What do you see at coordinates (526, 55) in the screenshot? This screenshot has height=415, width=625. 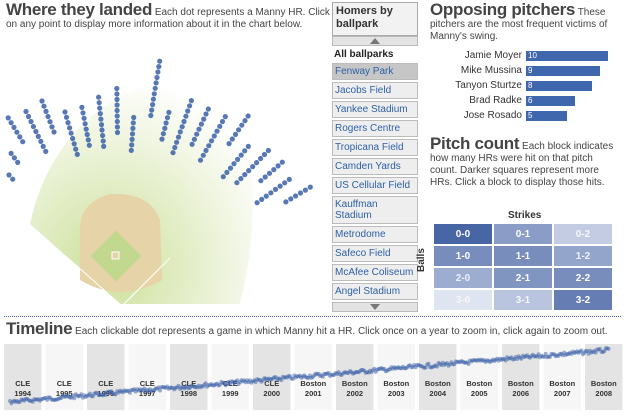 I see `pitcher-row: Jamie Moyer 10` at bounding box center [526, 55].